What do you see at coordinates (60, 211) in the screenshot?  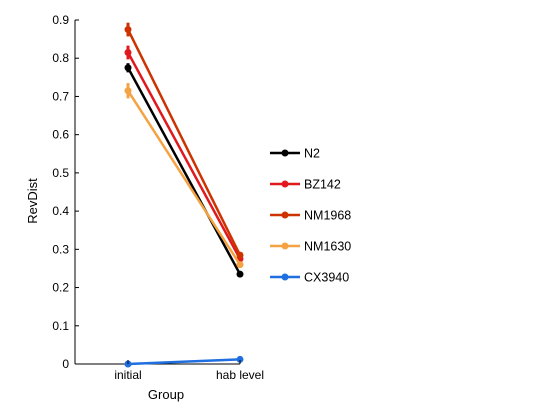 I see `y-tick-label: 0.4` at bounding box center [60, 211].